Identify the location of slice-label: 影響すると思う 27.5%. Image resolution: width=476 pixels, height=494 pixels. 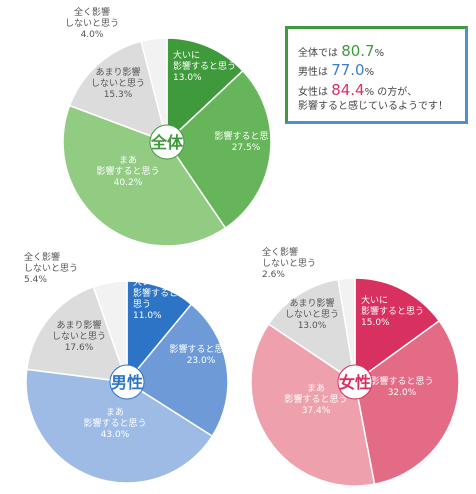
(245, 141).